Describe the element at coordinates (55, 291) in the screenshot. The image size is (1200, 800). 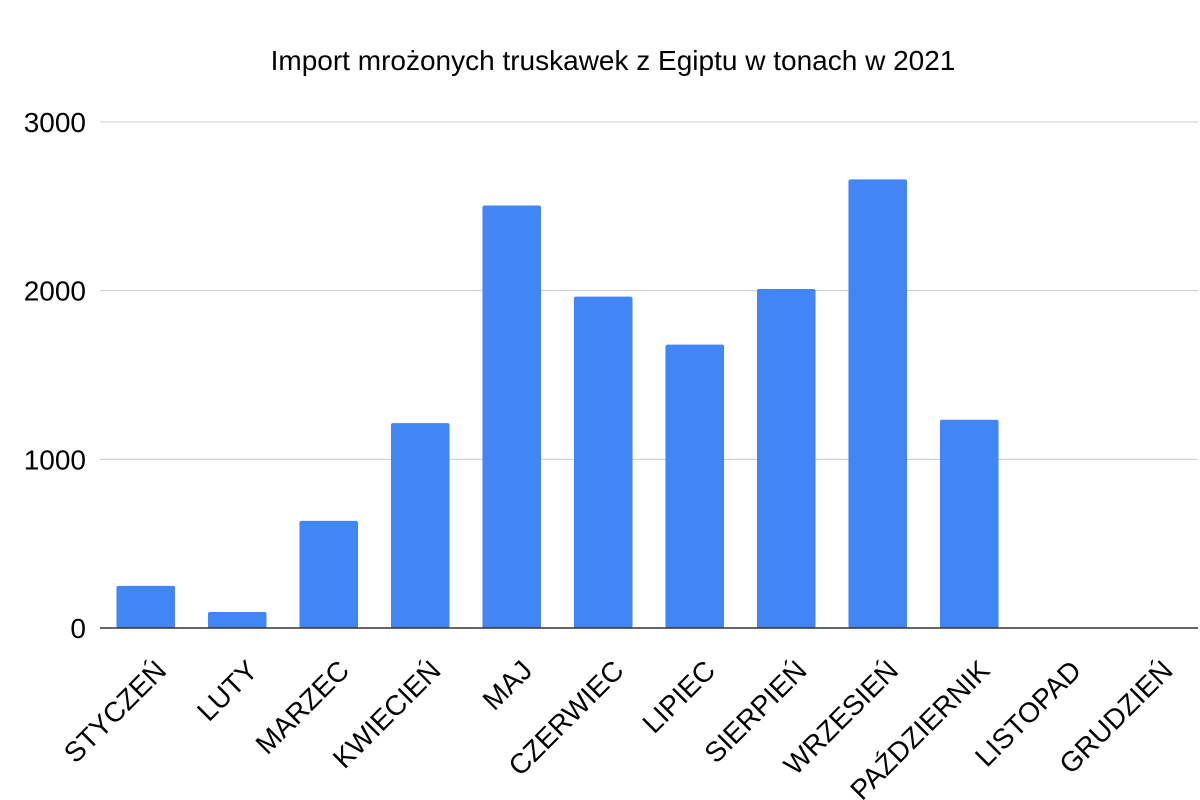
I see `y-tick-label: 2000` at that location.